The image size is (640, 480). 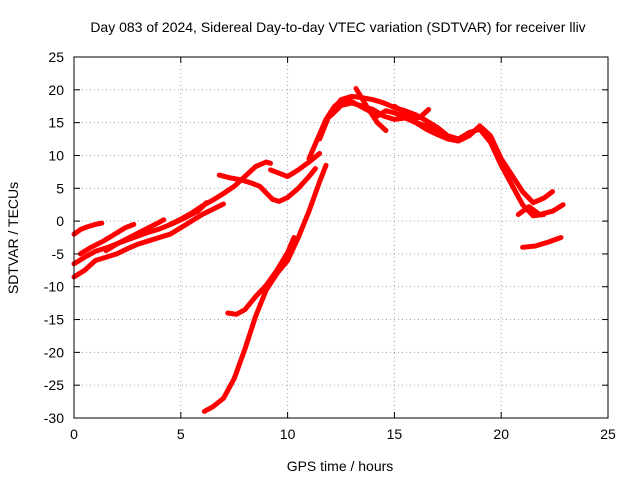 What do you see at coordinates (56, 123) in the screenshot?
I see `y-tick-label: 15` at bounding box center [56, 123].